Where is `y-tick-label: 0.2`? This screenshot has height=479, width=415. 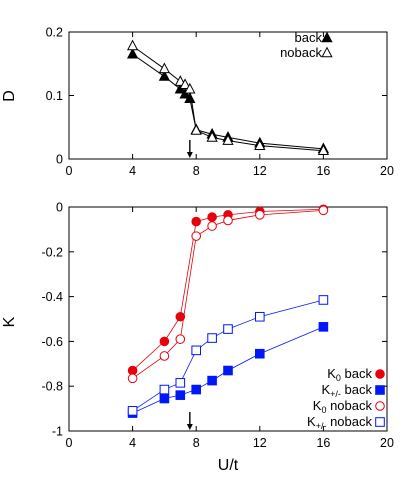 y-tick-label: 0.2 is located at coordinates (54, 33).